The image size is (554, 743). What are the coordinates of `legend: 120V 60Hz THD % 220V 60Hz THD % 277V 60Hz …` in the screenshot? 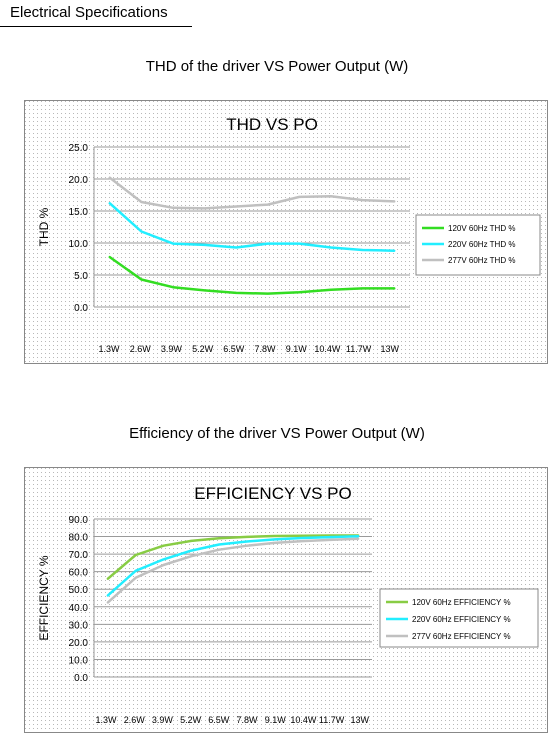 It's located at (478, 245).